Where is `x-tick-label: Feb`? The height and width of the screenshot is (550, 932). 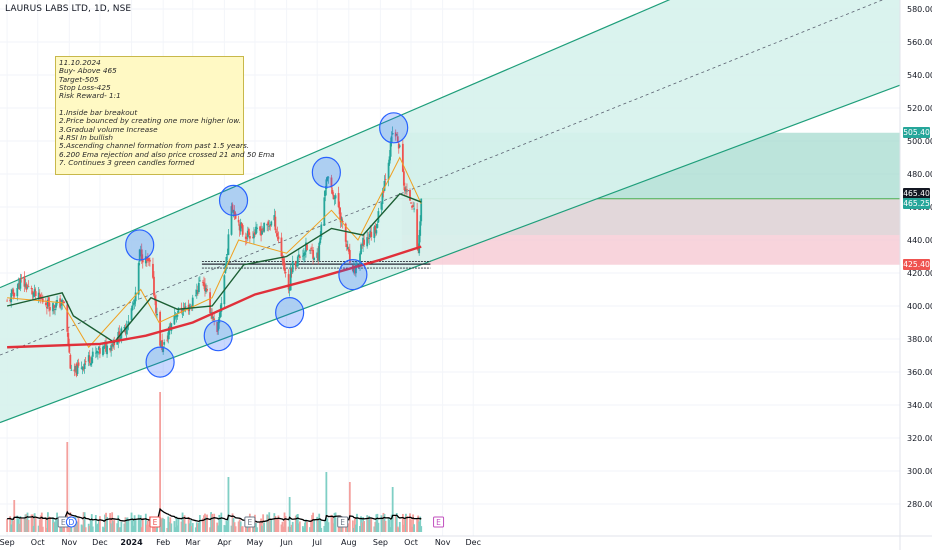
x-tick-label: Feb is located at coordinates (163, 542).